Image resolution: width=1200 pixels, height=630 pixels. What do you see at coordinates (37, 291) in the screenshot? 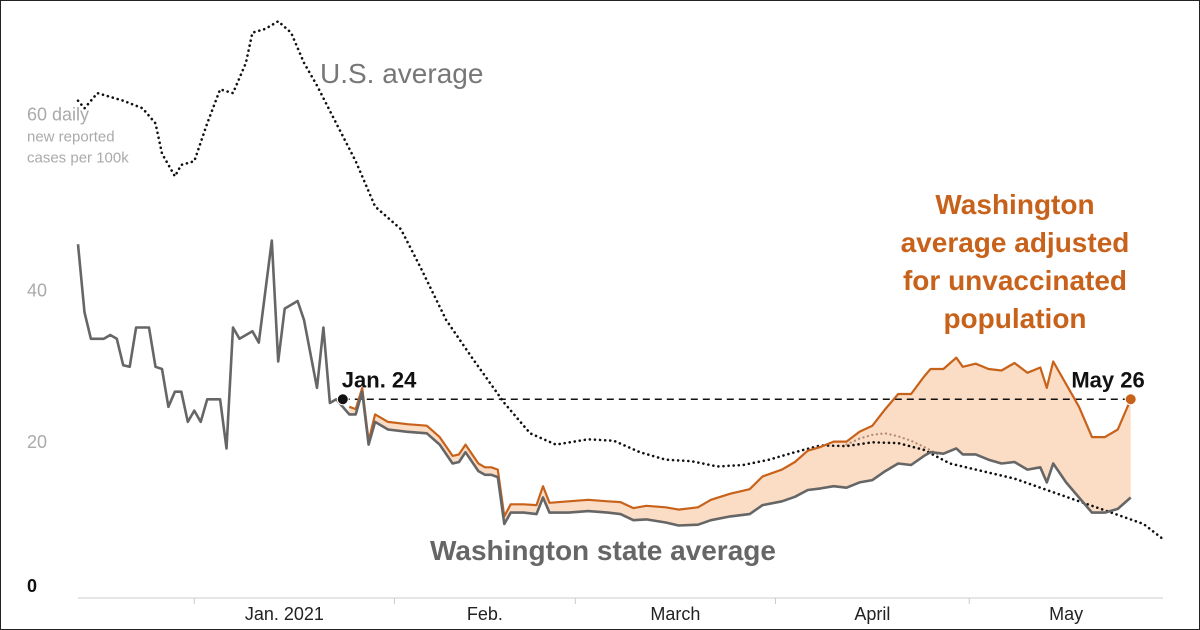
I see `y-tick-label: 40` at bounding box center [37, 291].